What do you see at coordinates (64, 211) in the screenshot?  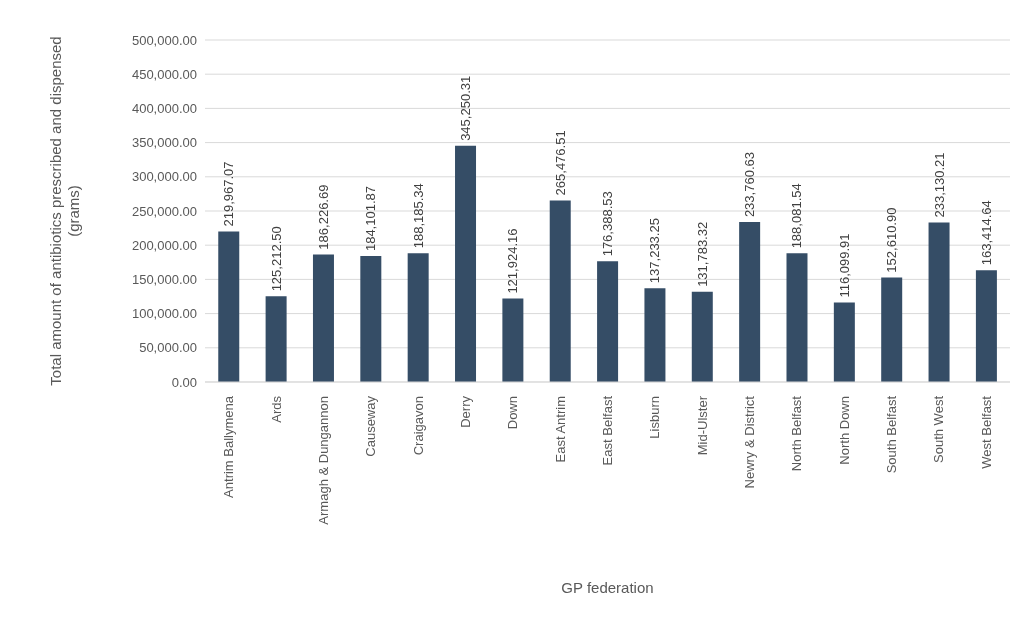 I see `y-axis-title: Total amount of antibiotics prescribed and dispensed (grams)` at bounding box center [64, 211].